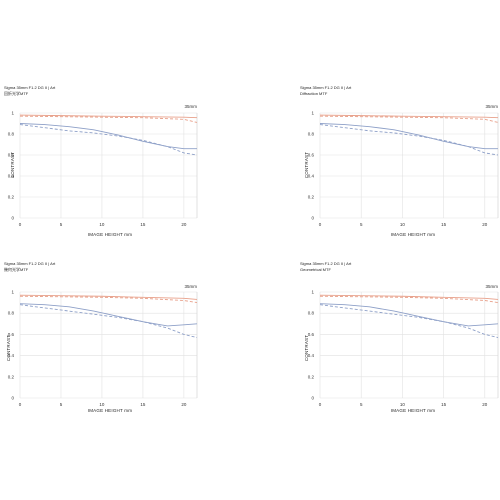  What do you see at coordinates (16, 269) in the screenshot?
I see `chart-subtitle: 幾何光学MTF` at bounding box center [16, 269].